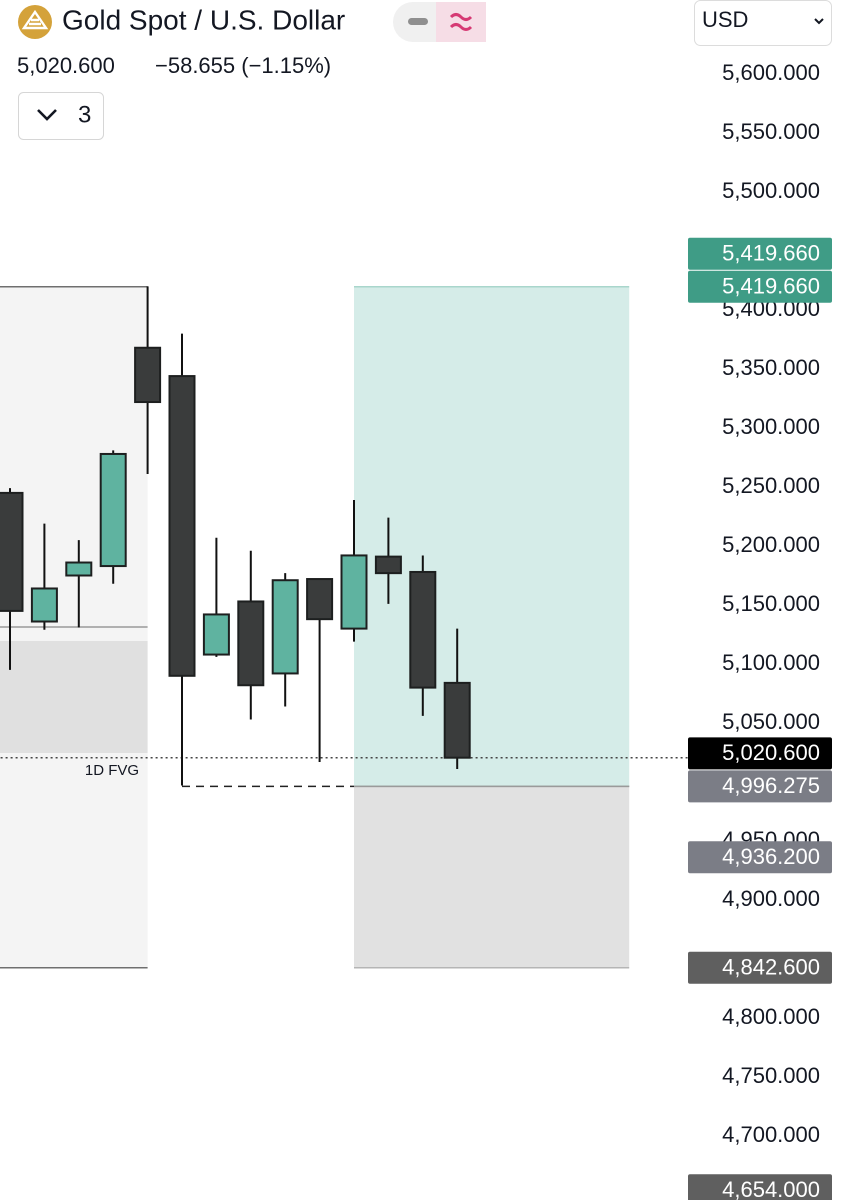 Image resolution: width=842 pixels, height=1200 pixels. Describe the element at coordinates (771, 721) in the screenshot. I see `y-tick-label: 5,050.000` at that location.